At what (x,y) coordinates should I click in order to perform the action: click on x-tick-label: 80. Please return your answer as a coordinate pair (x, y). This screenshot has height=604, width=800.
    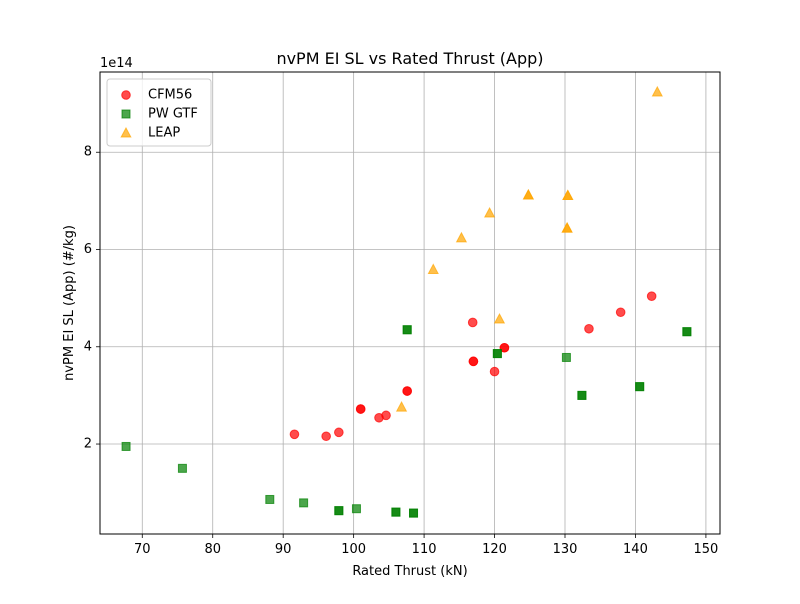
    Looking at the image, I should click on (212, 549).